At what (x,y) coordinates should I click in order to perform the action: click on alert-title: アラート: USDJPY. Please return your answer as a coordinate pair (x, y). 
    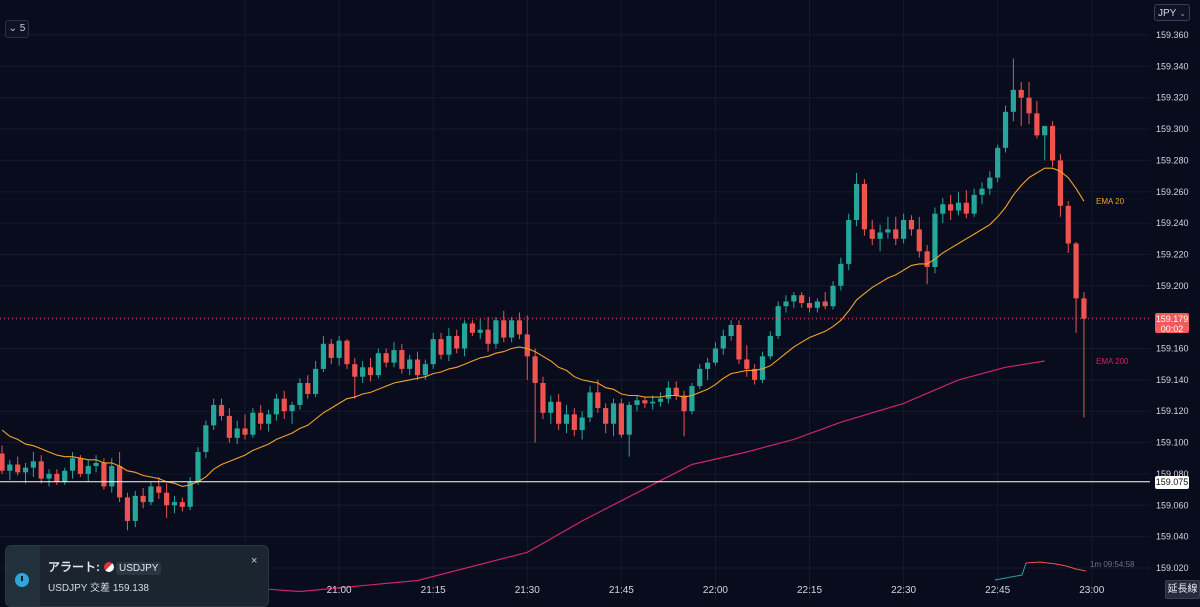
    Looking at the image, I should click on (105, 566).